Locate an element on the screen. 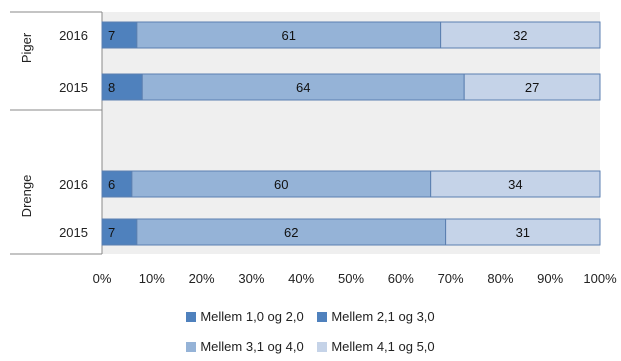 Image resolution: width=621 pixels, height=361 pixels. group-label-1: Piger is located at coordinates (26, 47).